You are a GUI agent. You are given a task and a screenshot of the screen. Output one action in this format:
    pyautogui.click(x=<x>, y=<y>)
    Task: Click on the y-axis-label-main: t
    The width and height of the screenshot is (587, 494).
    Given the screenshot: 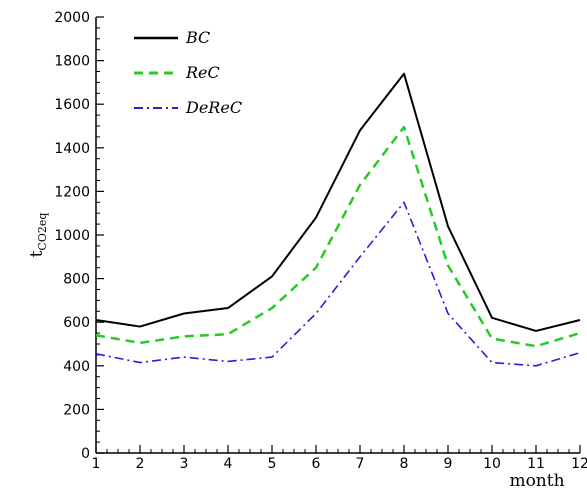 What is the action you would take?
    pyautogui.click(x=37, y=253)
    